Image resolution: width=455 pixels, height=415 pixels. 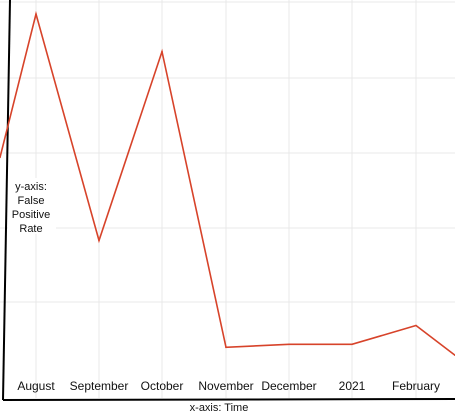 I want to click on y-axis-title-line-1: y-axis:, so click(x=31, y=187).